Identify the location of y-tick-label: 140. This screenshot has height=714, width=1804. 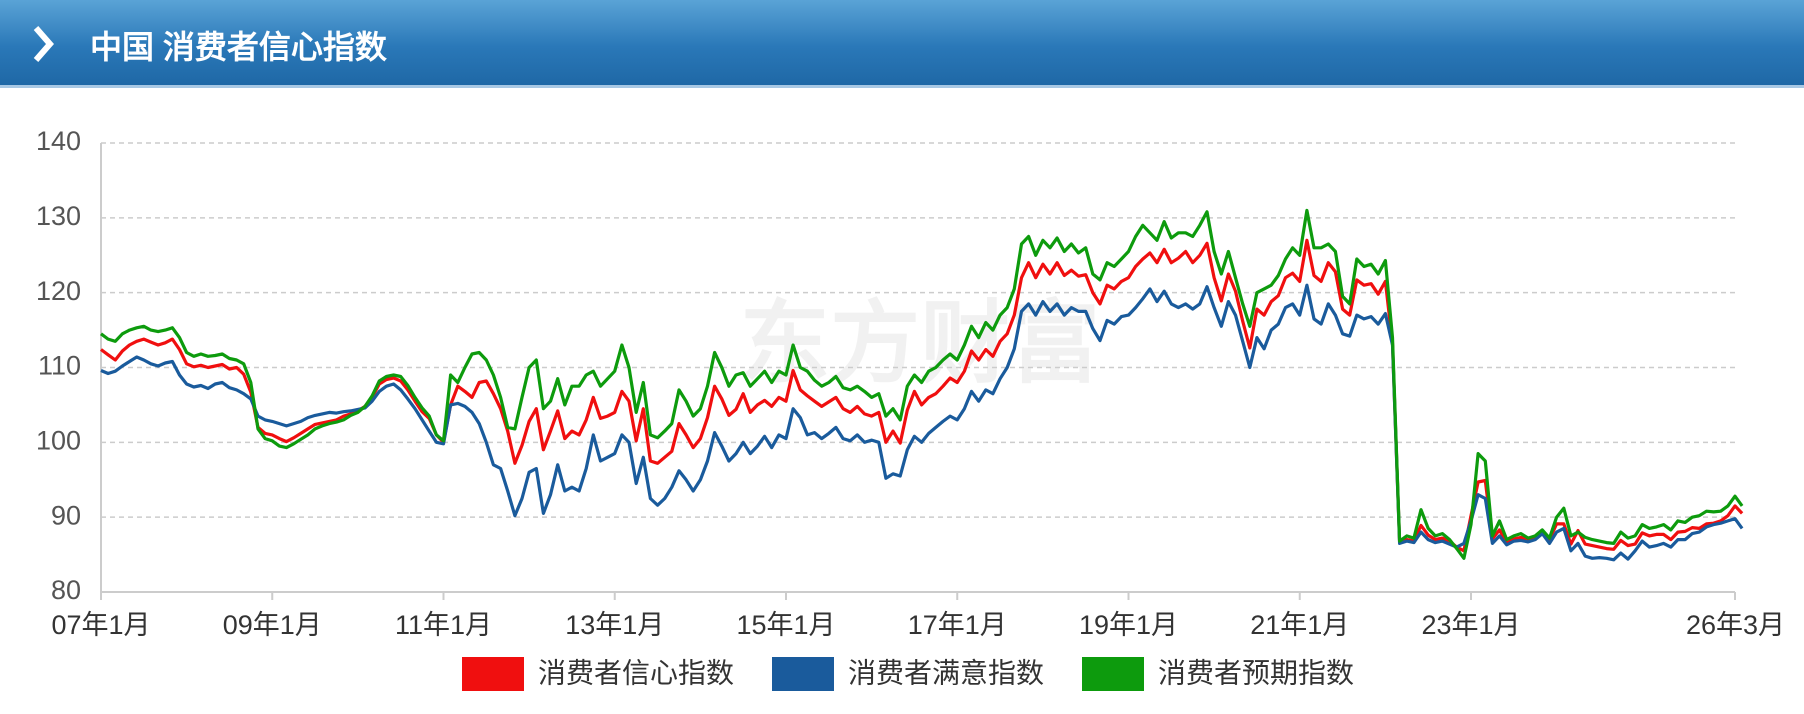
(58, 141).